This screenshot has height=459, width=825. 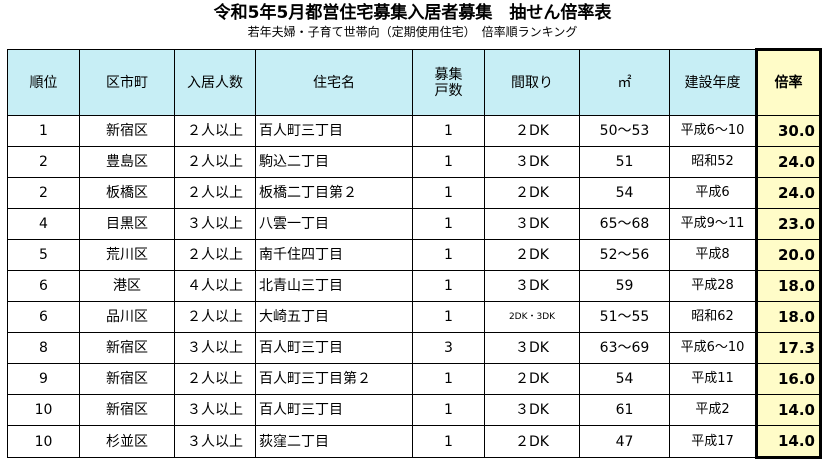 I want to click on cell-ward: 荒川区, so click(x=127, y=255).